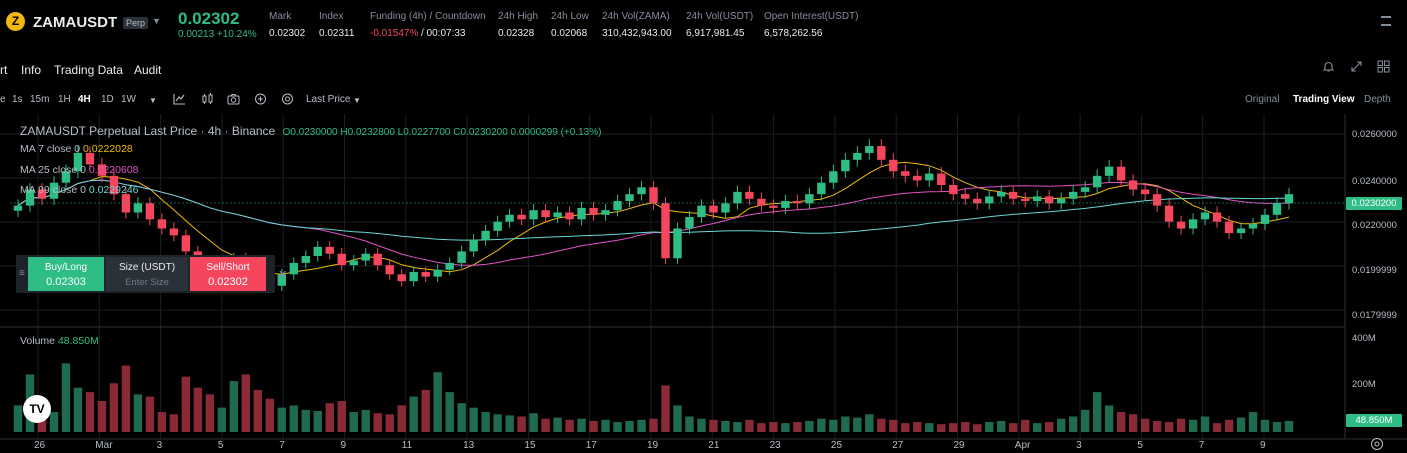  Describe the element at coordinates (1328, 66) in the screenshot. I see `bell-icon` at that location.